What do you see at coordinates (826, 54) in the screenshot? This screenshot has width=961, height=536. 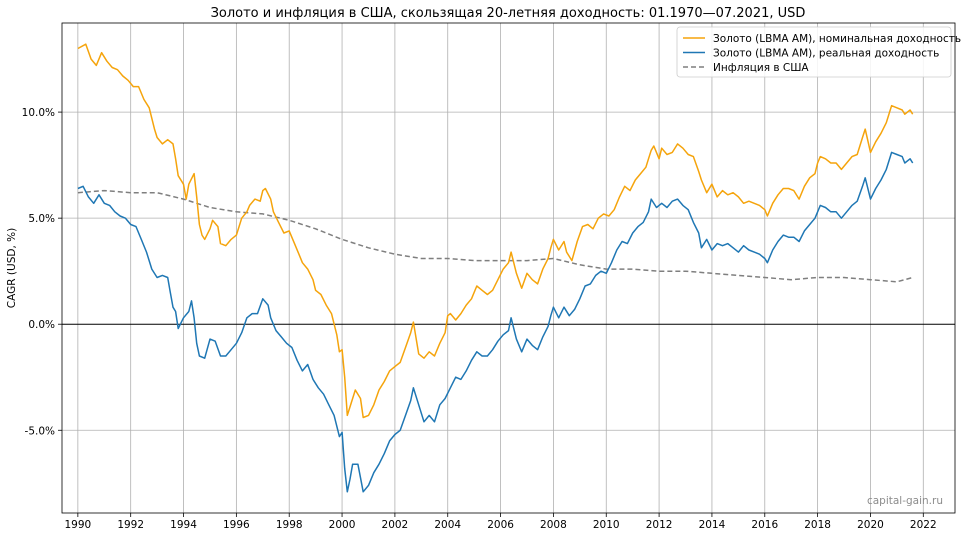 I see `legend-label: Золото (LBMA AM), реальная доходность` at bounding box center [826, 54].